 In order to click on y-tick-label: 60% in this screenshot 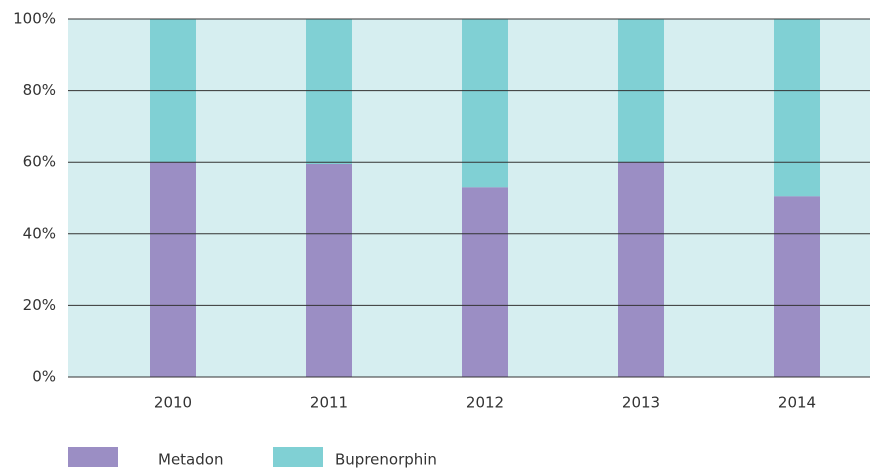, I will do `click(39, 162)`.